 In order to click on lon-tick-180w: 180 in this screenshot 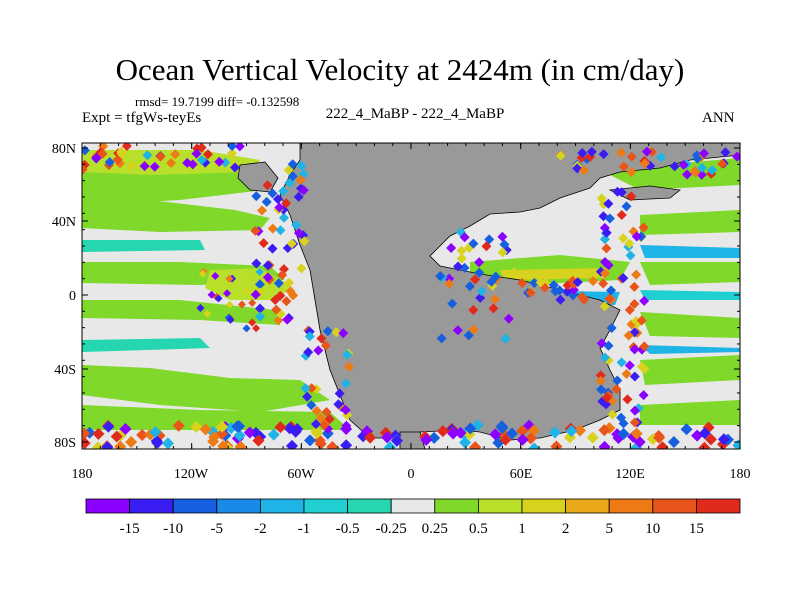, I will do `click(82, 474)`.